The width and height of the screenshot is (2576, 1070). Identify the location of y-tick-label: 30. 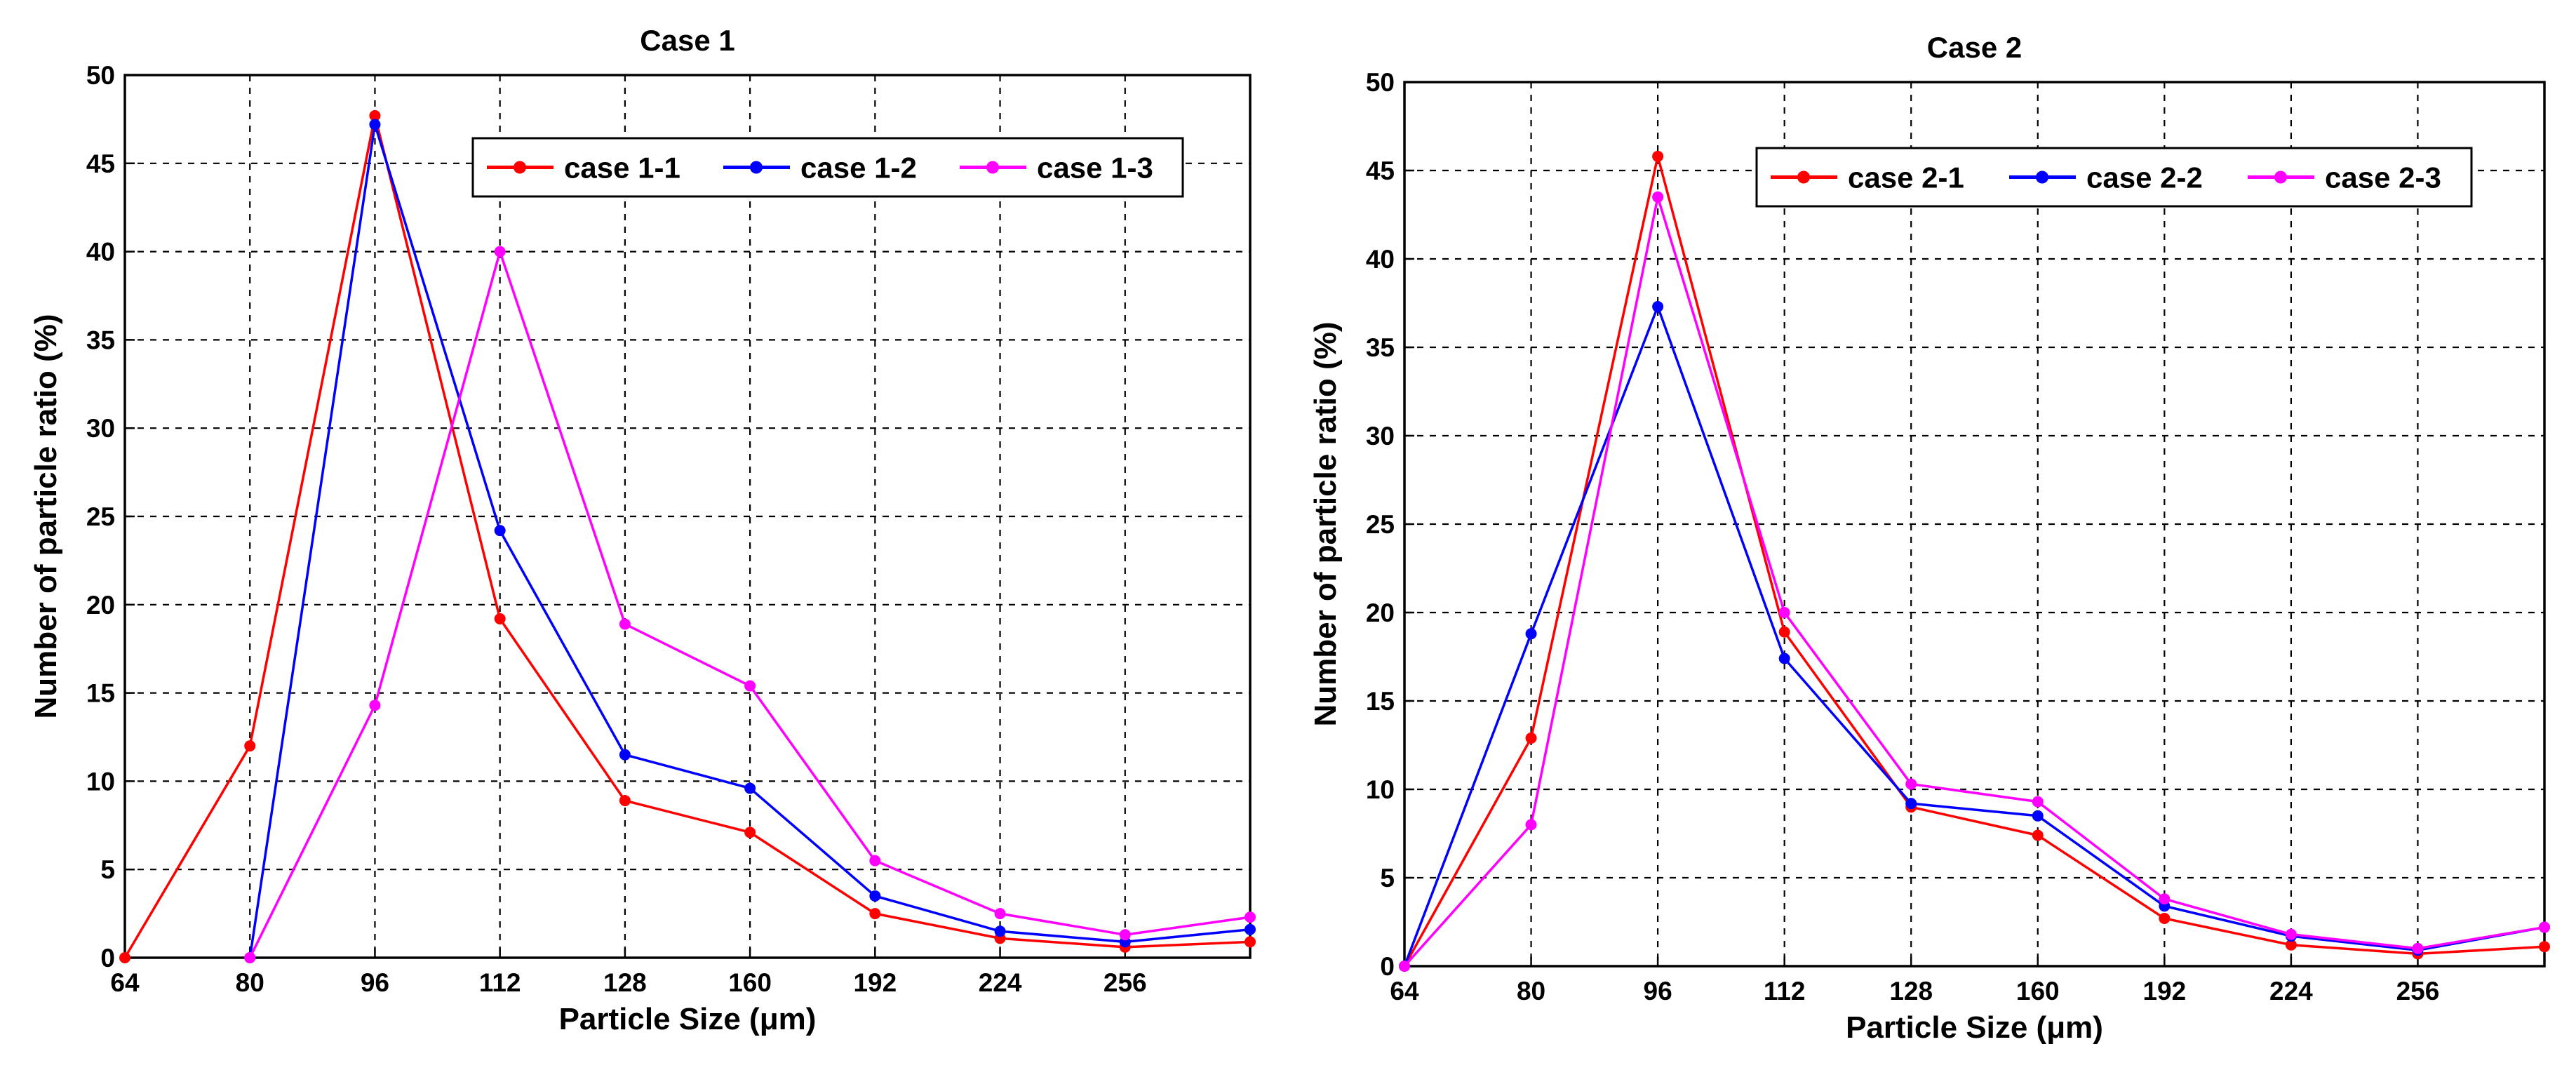
(1381, 436).